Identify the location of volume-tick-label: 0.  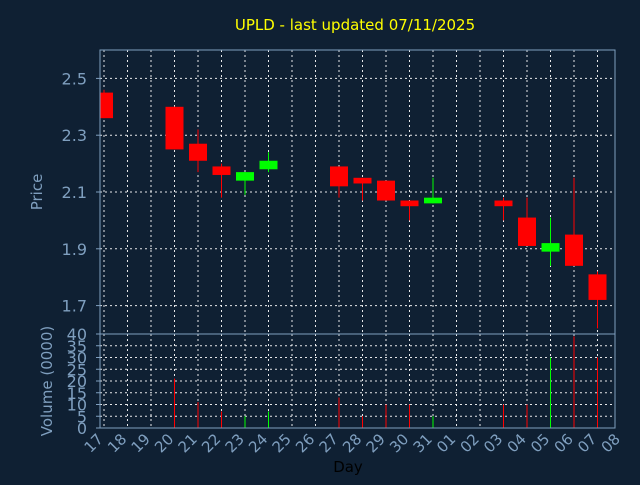
(82, 428).